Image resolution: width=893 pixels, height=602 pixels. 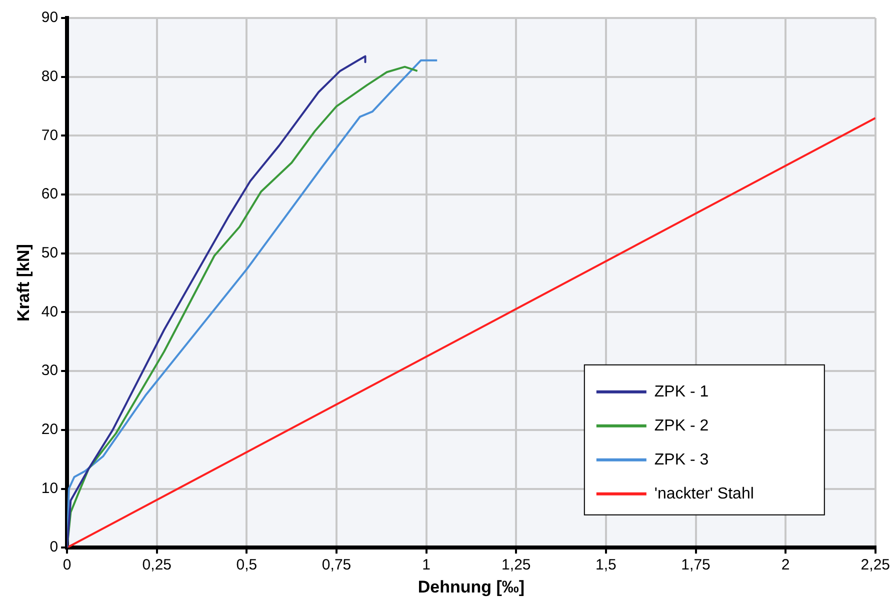 What do you see at coordinates (49, 429) in the screenshot?
I see `y-tick-label: 20` at bounding box center [49, 429].